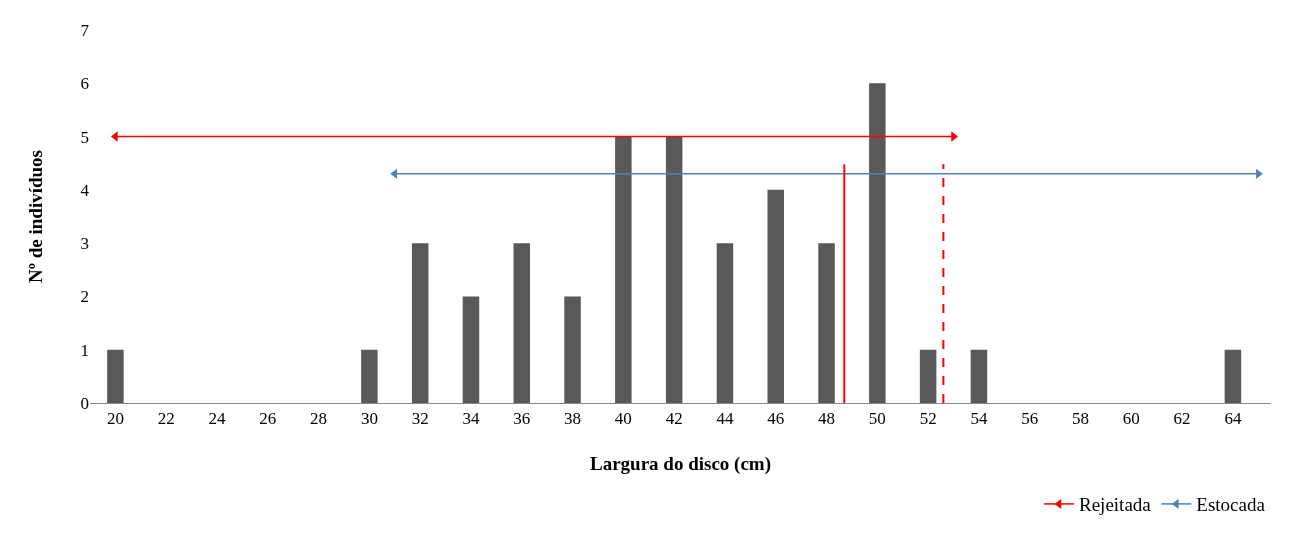 This screenshot has height=535, width=1291. What do you see at coordinates (979, 419) in the screenshot?
I see `x-tick-label: 54` at bounding box center [979, 419].